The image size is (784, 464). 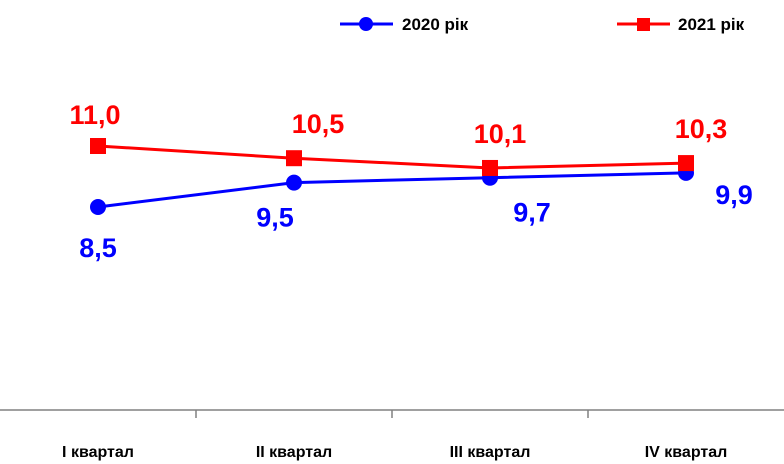 What do you see at coordinates (701, 129) in the screenshot?
I see `data-label: 10,3` at bounding box center [701, 129].